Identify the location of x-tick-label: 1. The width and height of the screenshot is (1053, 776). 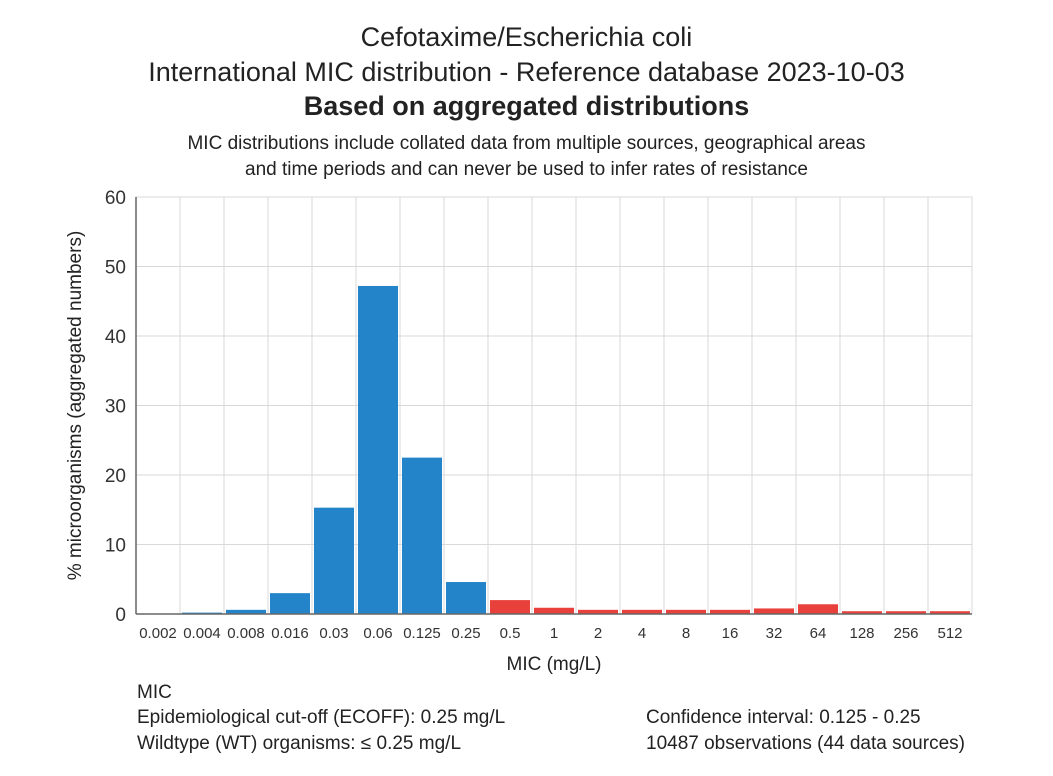
(554, 633).